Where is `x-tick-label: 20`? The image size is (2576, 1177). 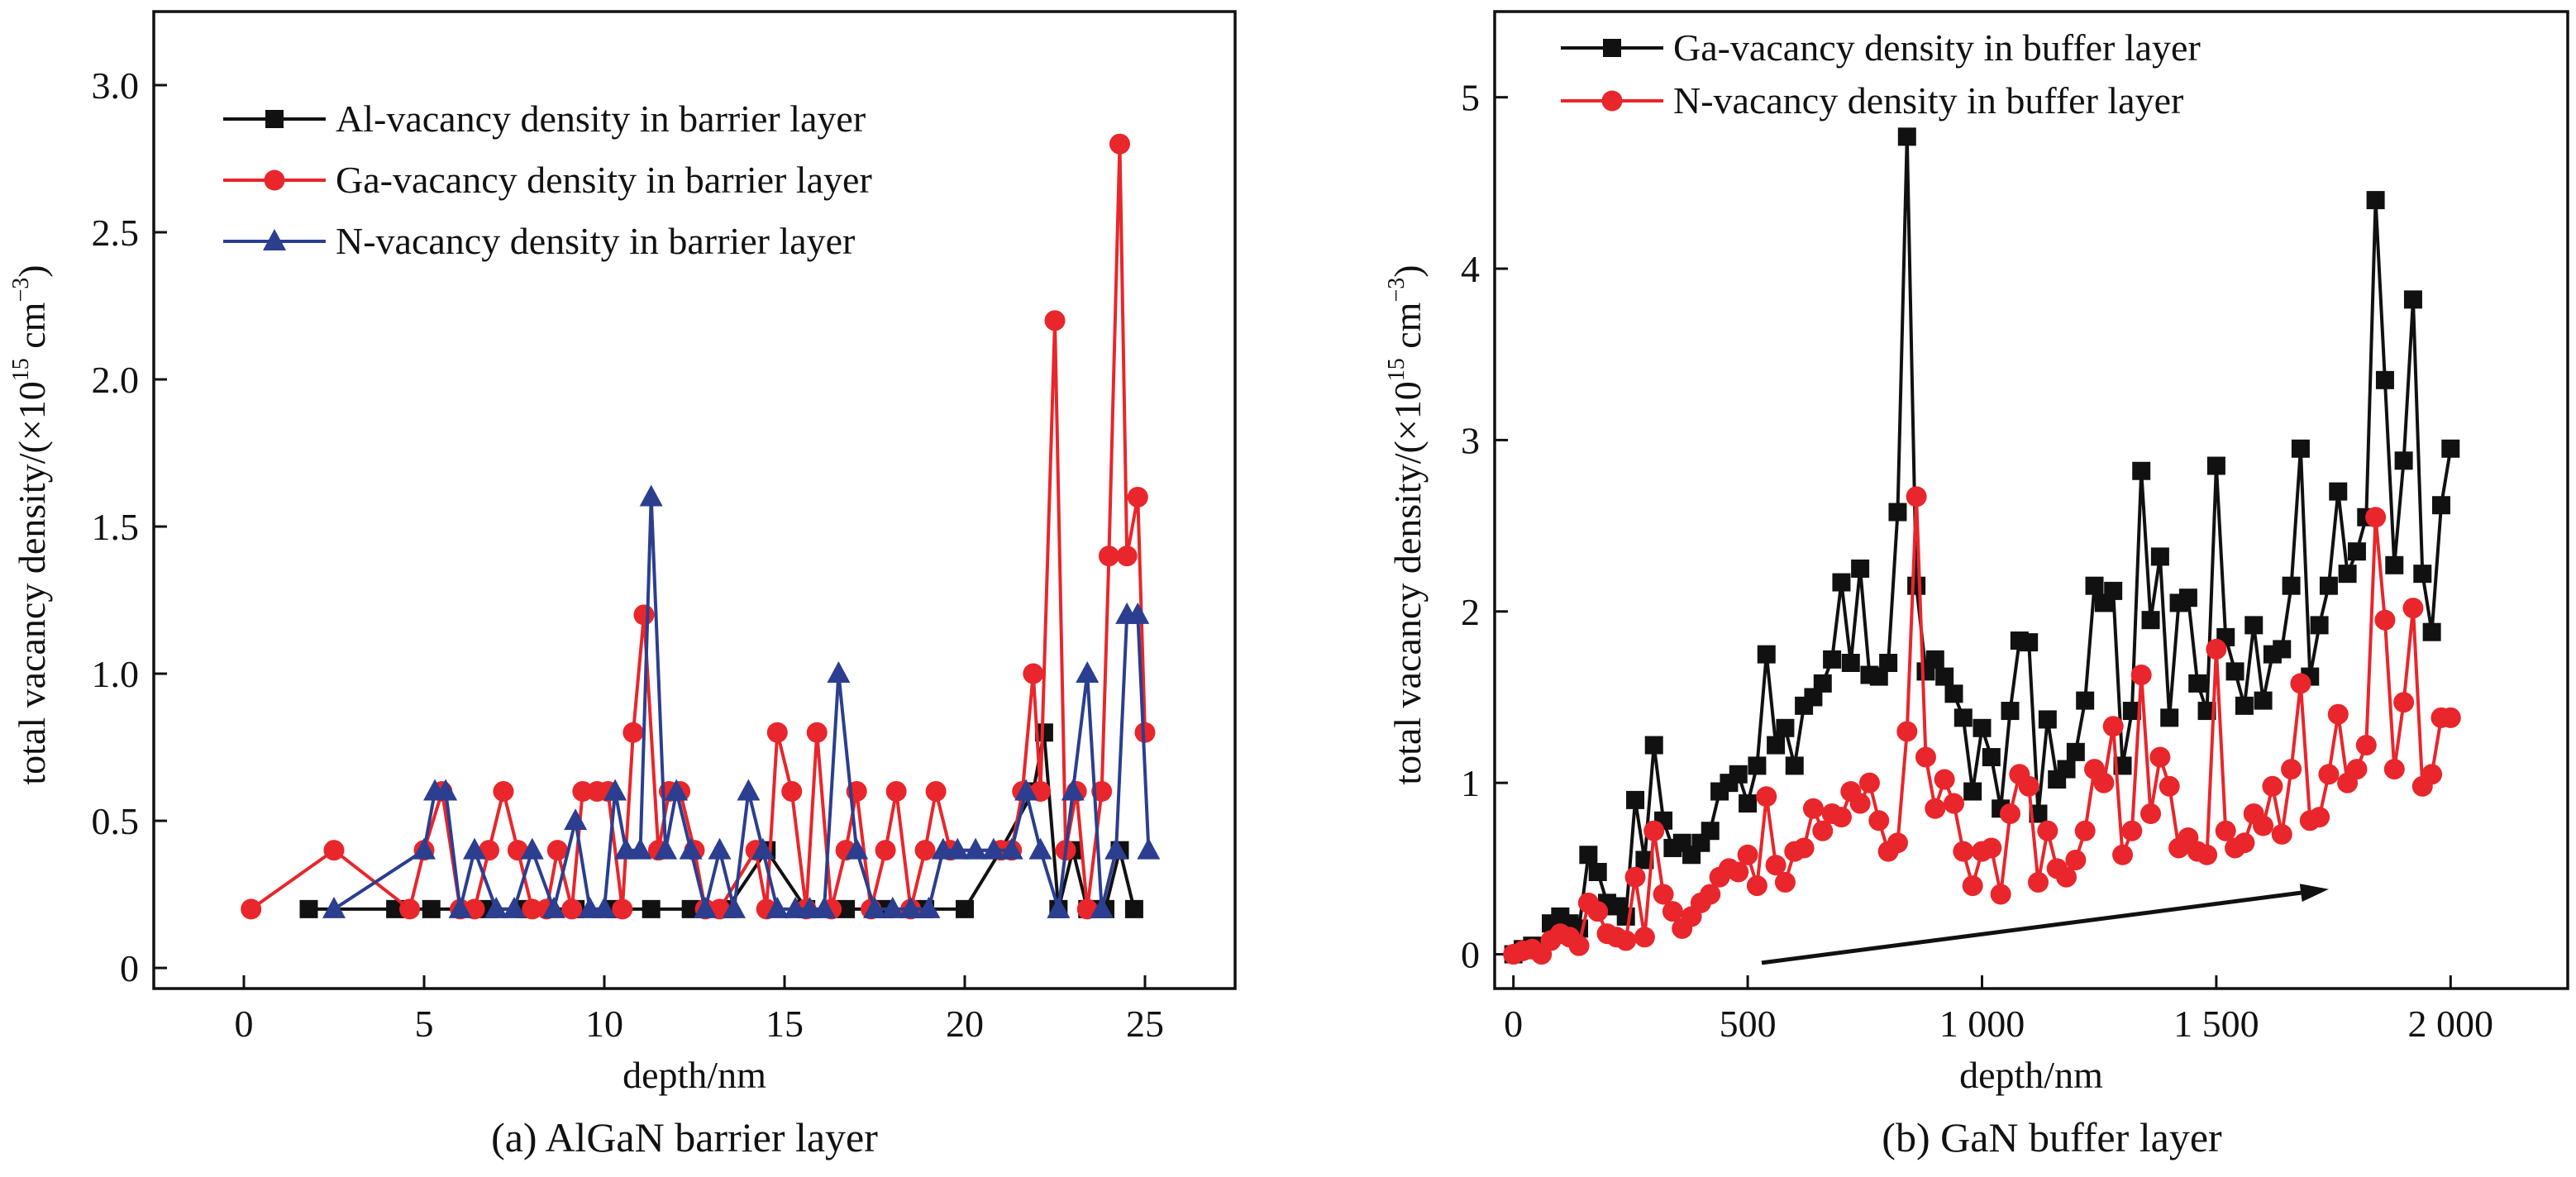 x-tick-label: 20 is located at coordinates (965, 1024).